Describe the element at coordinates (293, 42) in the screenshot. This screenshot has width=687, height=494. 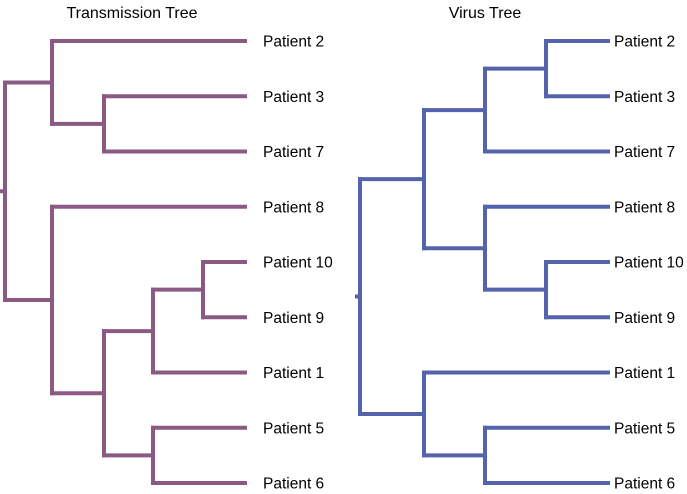
I see `transmission-leaf-label: Patient 2` at that location.